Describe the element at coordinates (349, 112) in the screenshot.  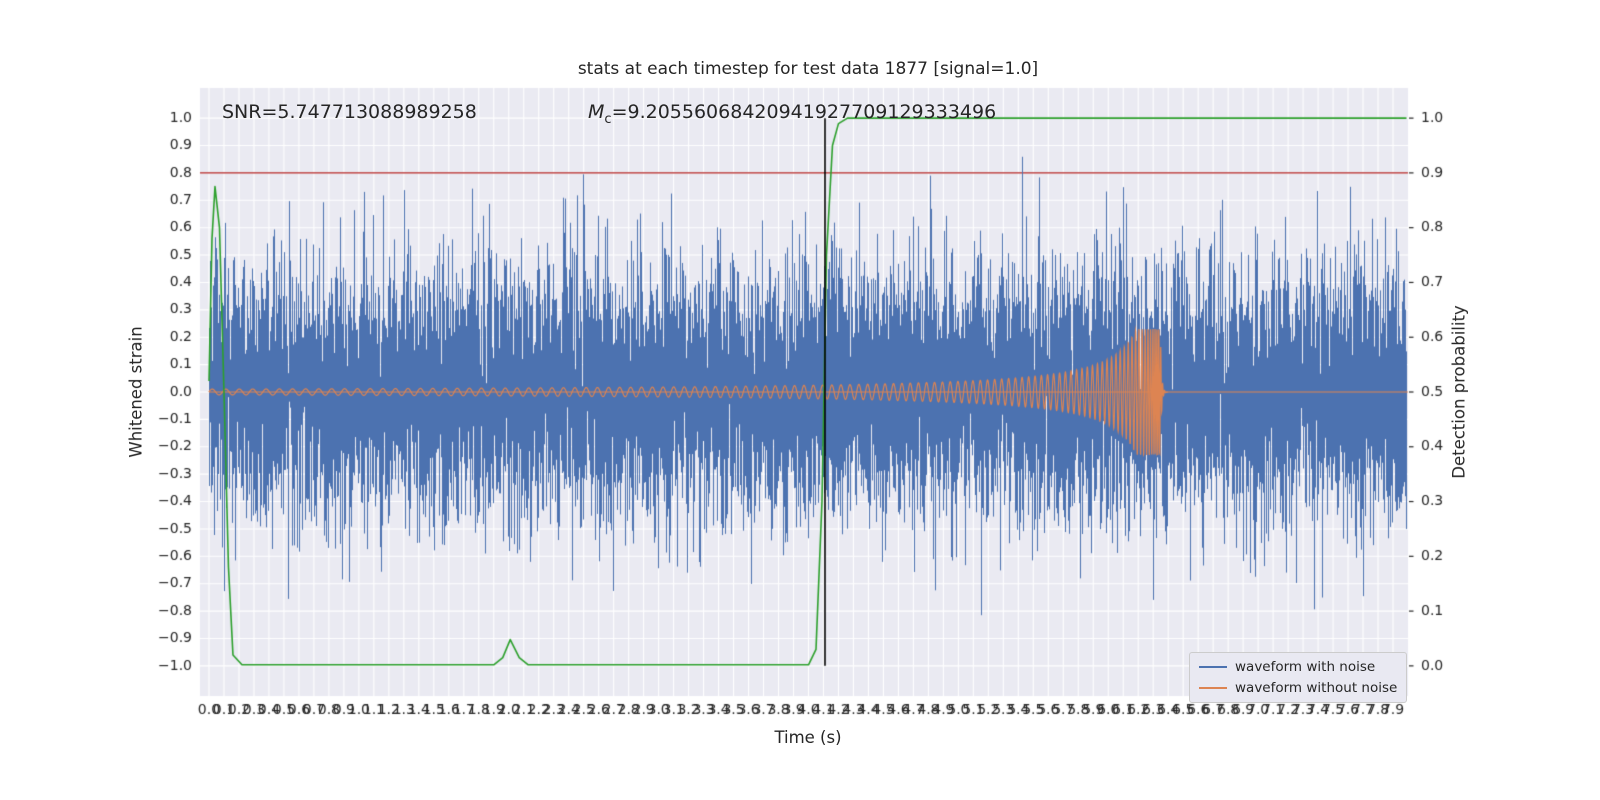
I see `snr-annotation: SNR=5.747713088989258` at that location.